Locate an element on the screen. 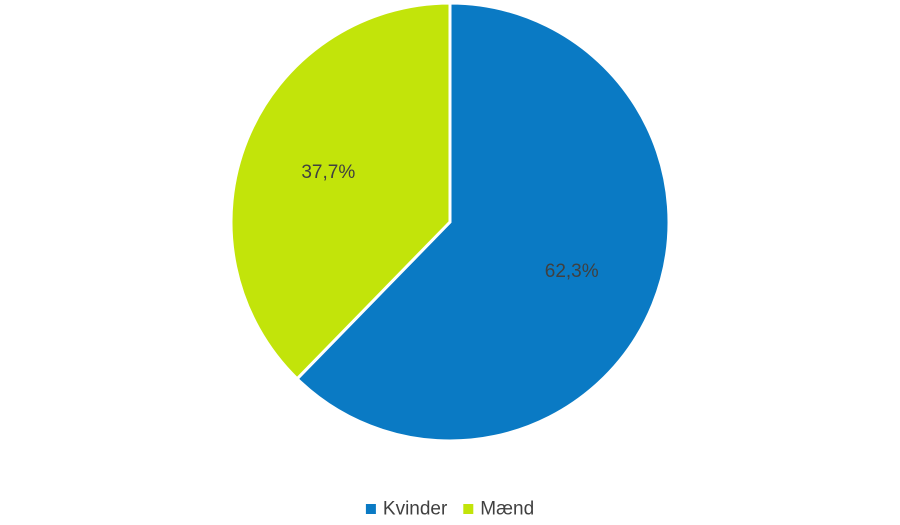 The image size is (900, 525). data-label-kvinder: 62,3% is located at coordinates (572, 271).